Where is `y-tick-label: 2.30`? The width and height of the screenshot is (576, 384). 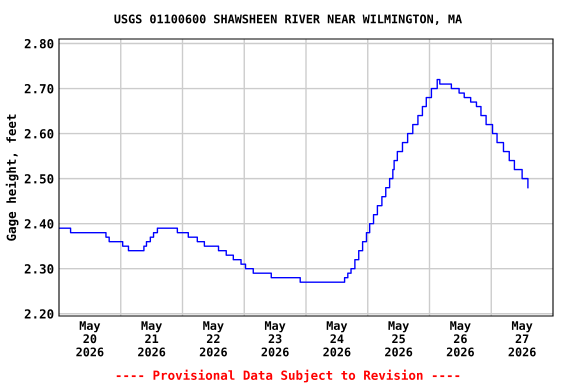
y-tick-label: 2.30 is located at coordinates (39, 269).